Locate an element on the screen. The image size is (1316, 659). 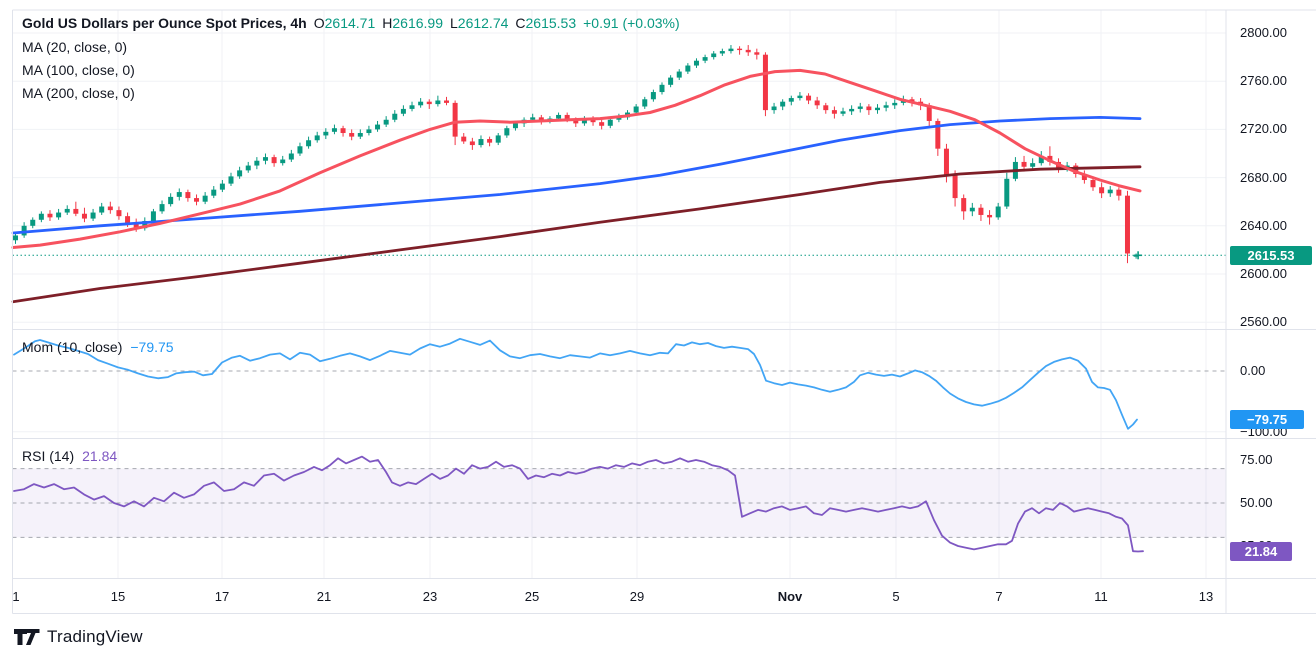
rsi-value: 21.84 is located at coordinates (100, 456).